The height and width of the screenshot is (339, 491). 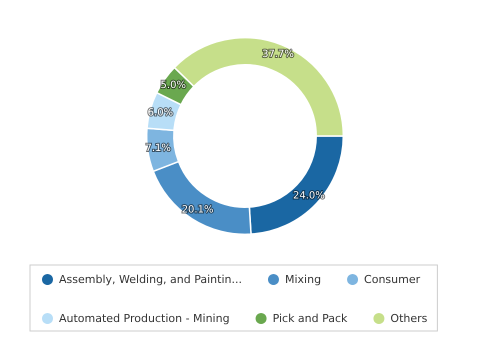 I want to click on legend-label: Others, so click(x=409, y=318).